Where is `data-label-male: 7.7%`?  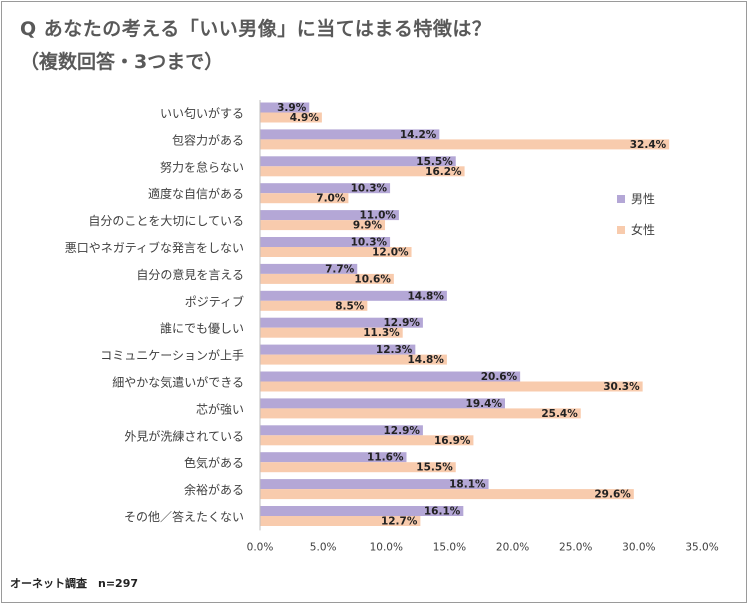 data-label-male: 7.7% is located at coordinates (340, 269).